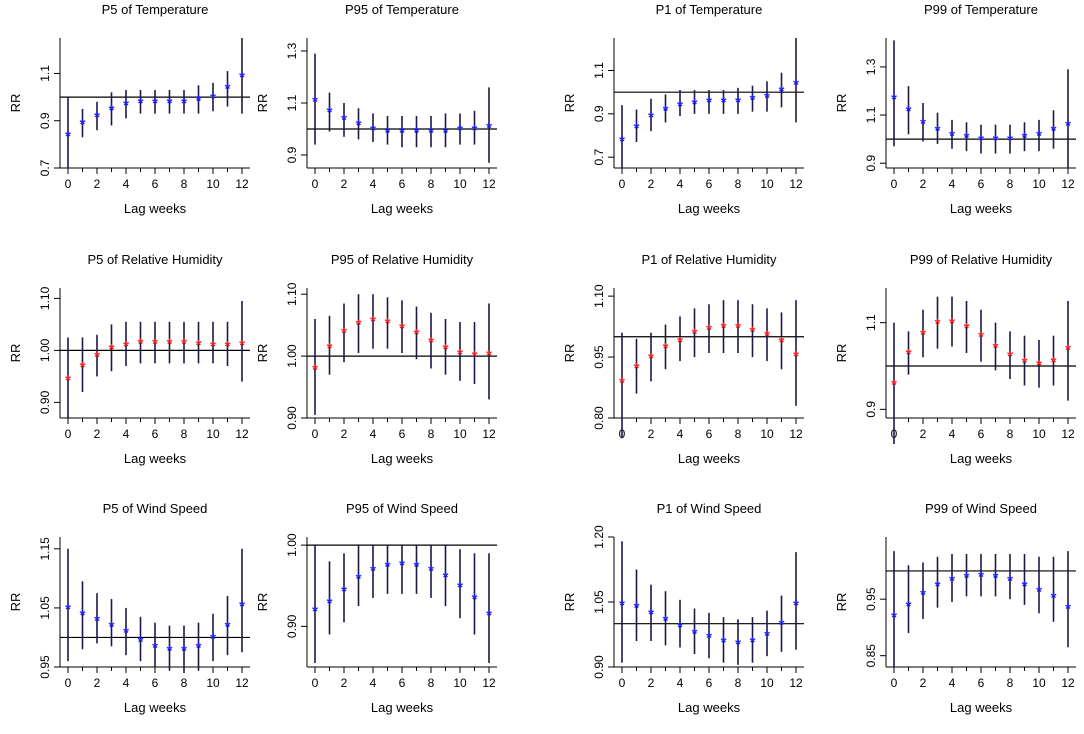 This screenshot has height=734, width=1084. What do you see at coordinates (292, 418) in the screenshot?
I see `y-tick-label: 0.90` at bounding box center [292, 418].